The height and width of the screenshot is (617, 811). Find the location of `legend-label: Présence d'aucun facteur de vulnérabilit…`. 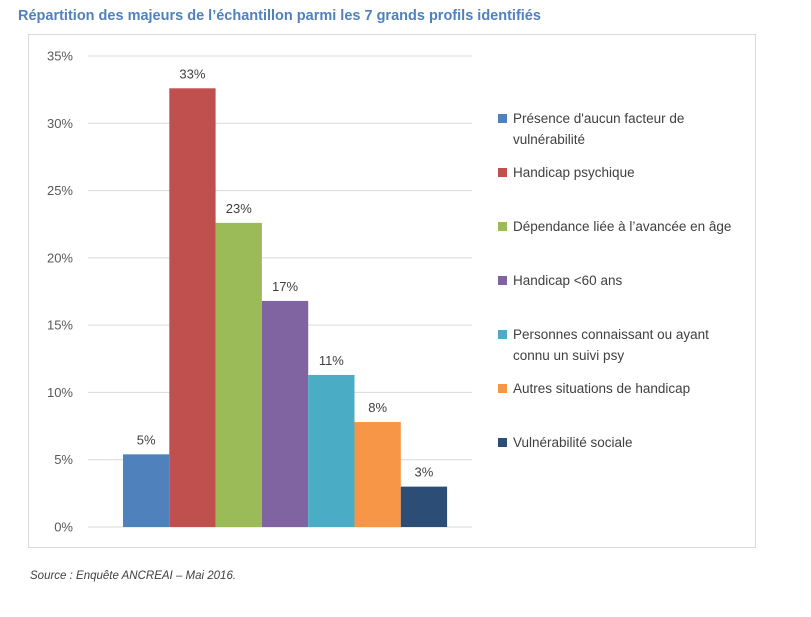

legend-label: Présence d'aucun facteur de vulnérabilit… is located at coordinates (599, 129).